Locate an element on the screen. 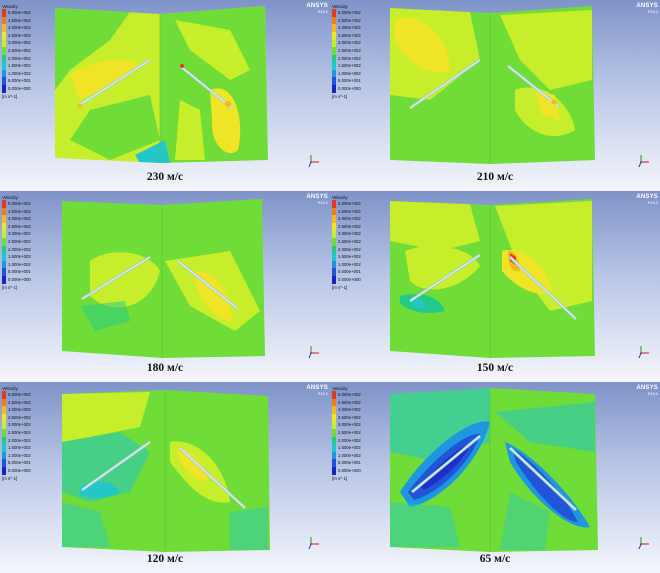  panel-caption: 120 м/с is located at coordinates (165, 559).